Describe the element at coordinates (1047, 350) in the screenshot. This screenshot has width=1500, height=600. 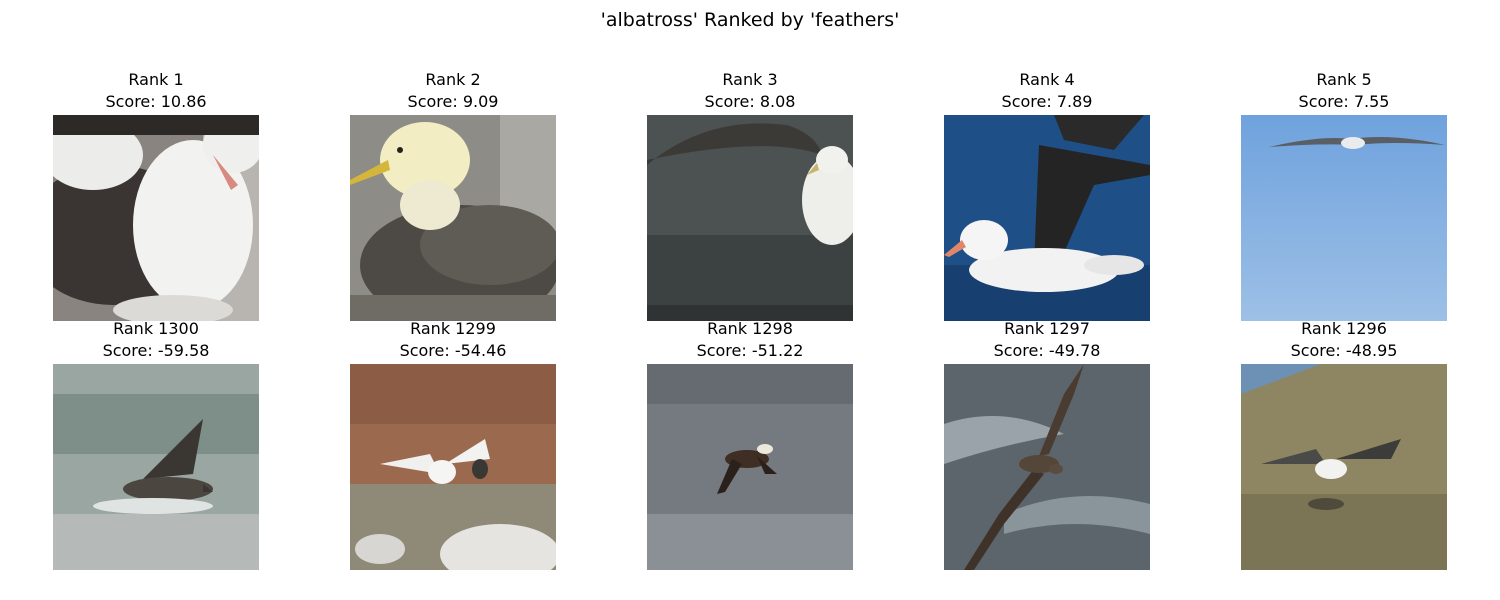
I see `score-label: Score: -49.78` at that location.